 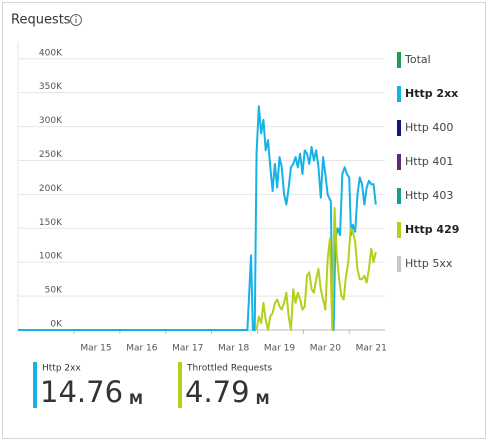 What do you see at coordinates (76, 20) in the screenshot?
I see `info-icon` at bounding box center [76, 20].